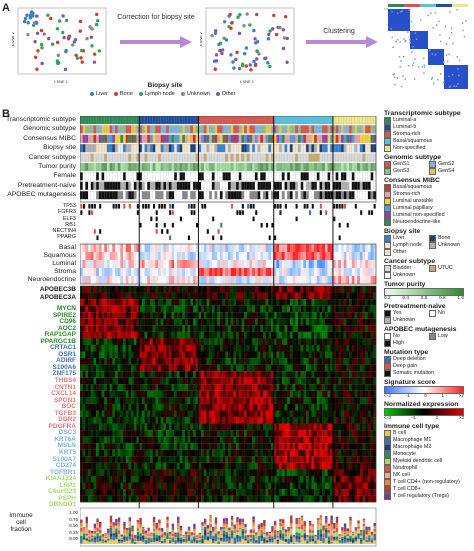 The image size is (474, 551). Describe the element at coordinates (442, 298) in the screenshot. I see `scale-tick: 0.8` at that location.